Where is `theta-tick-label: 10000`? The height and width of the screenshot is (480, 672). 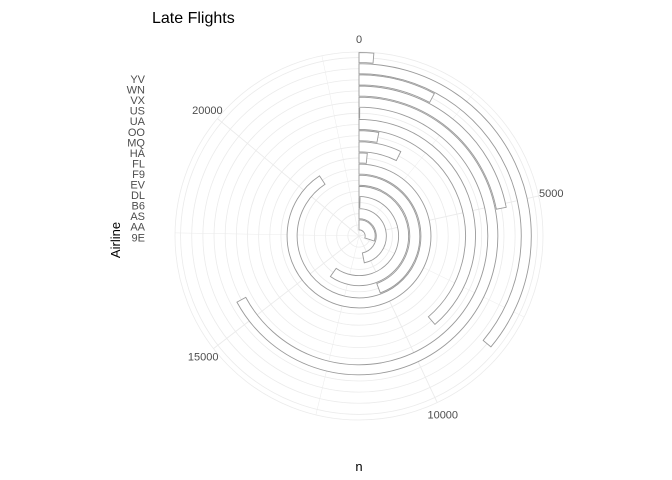 theta-tick-label: 10000 is located at coordinates (442, 415).